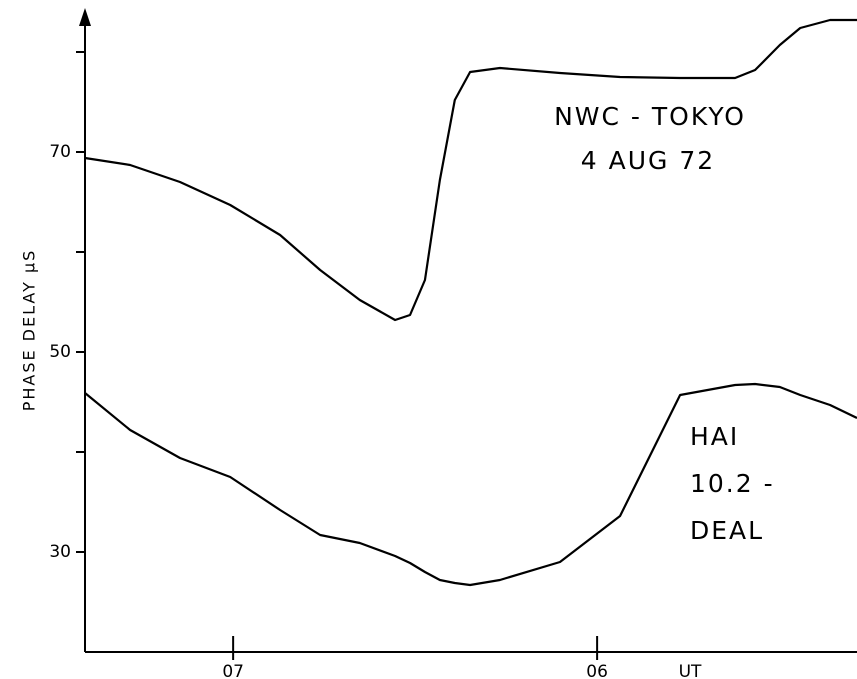 This screenshot has height=679, width=857. Describe the element at coordinates (60, 552) in the screenshot. I see `y-tick-label: 30` at that location.